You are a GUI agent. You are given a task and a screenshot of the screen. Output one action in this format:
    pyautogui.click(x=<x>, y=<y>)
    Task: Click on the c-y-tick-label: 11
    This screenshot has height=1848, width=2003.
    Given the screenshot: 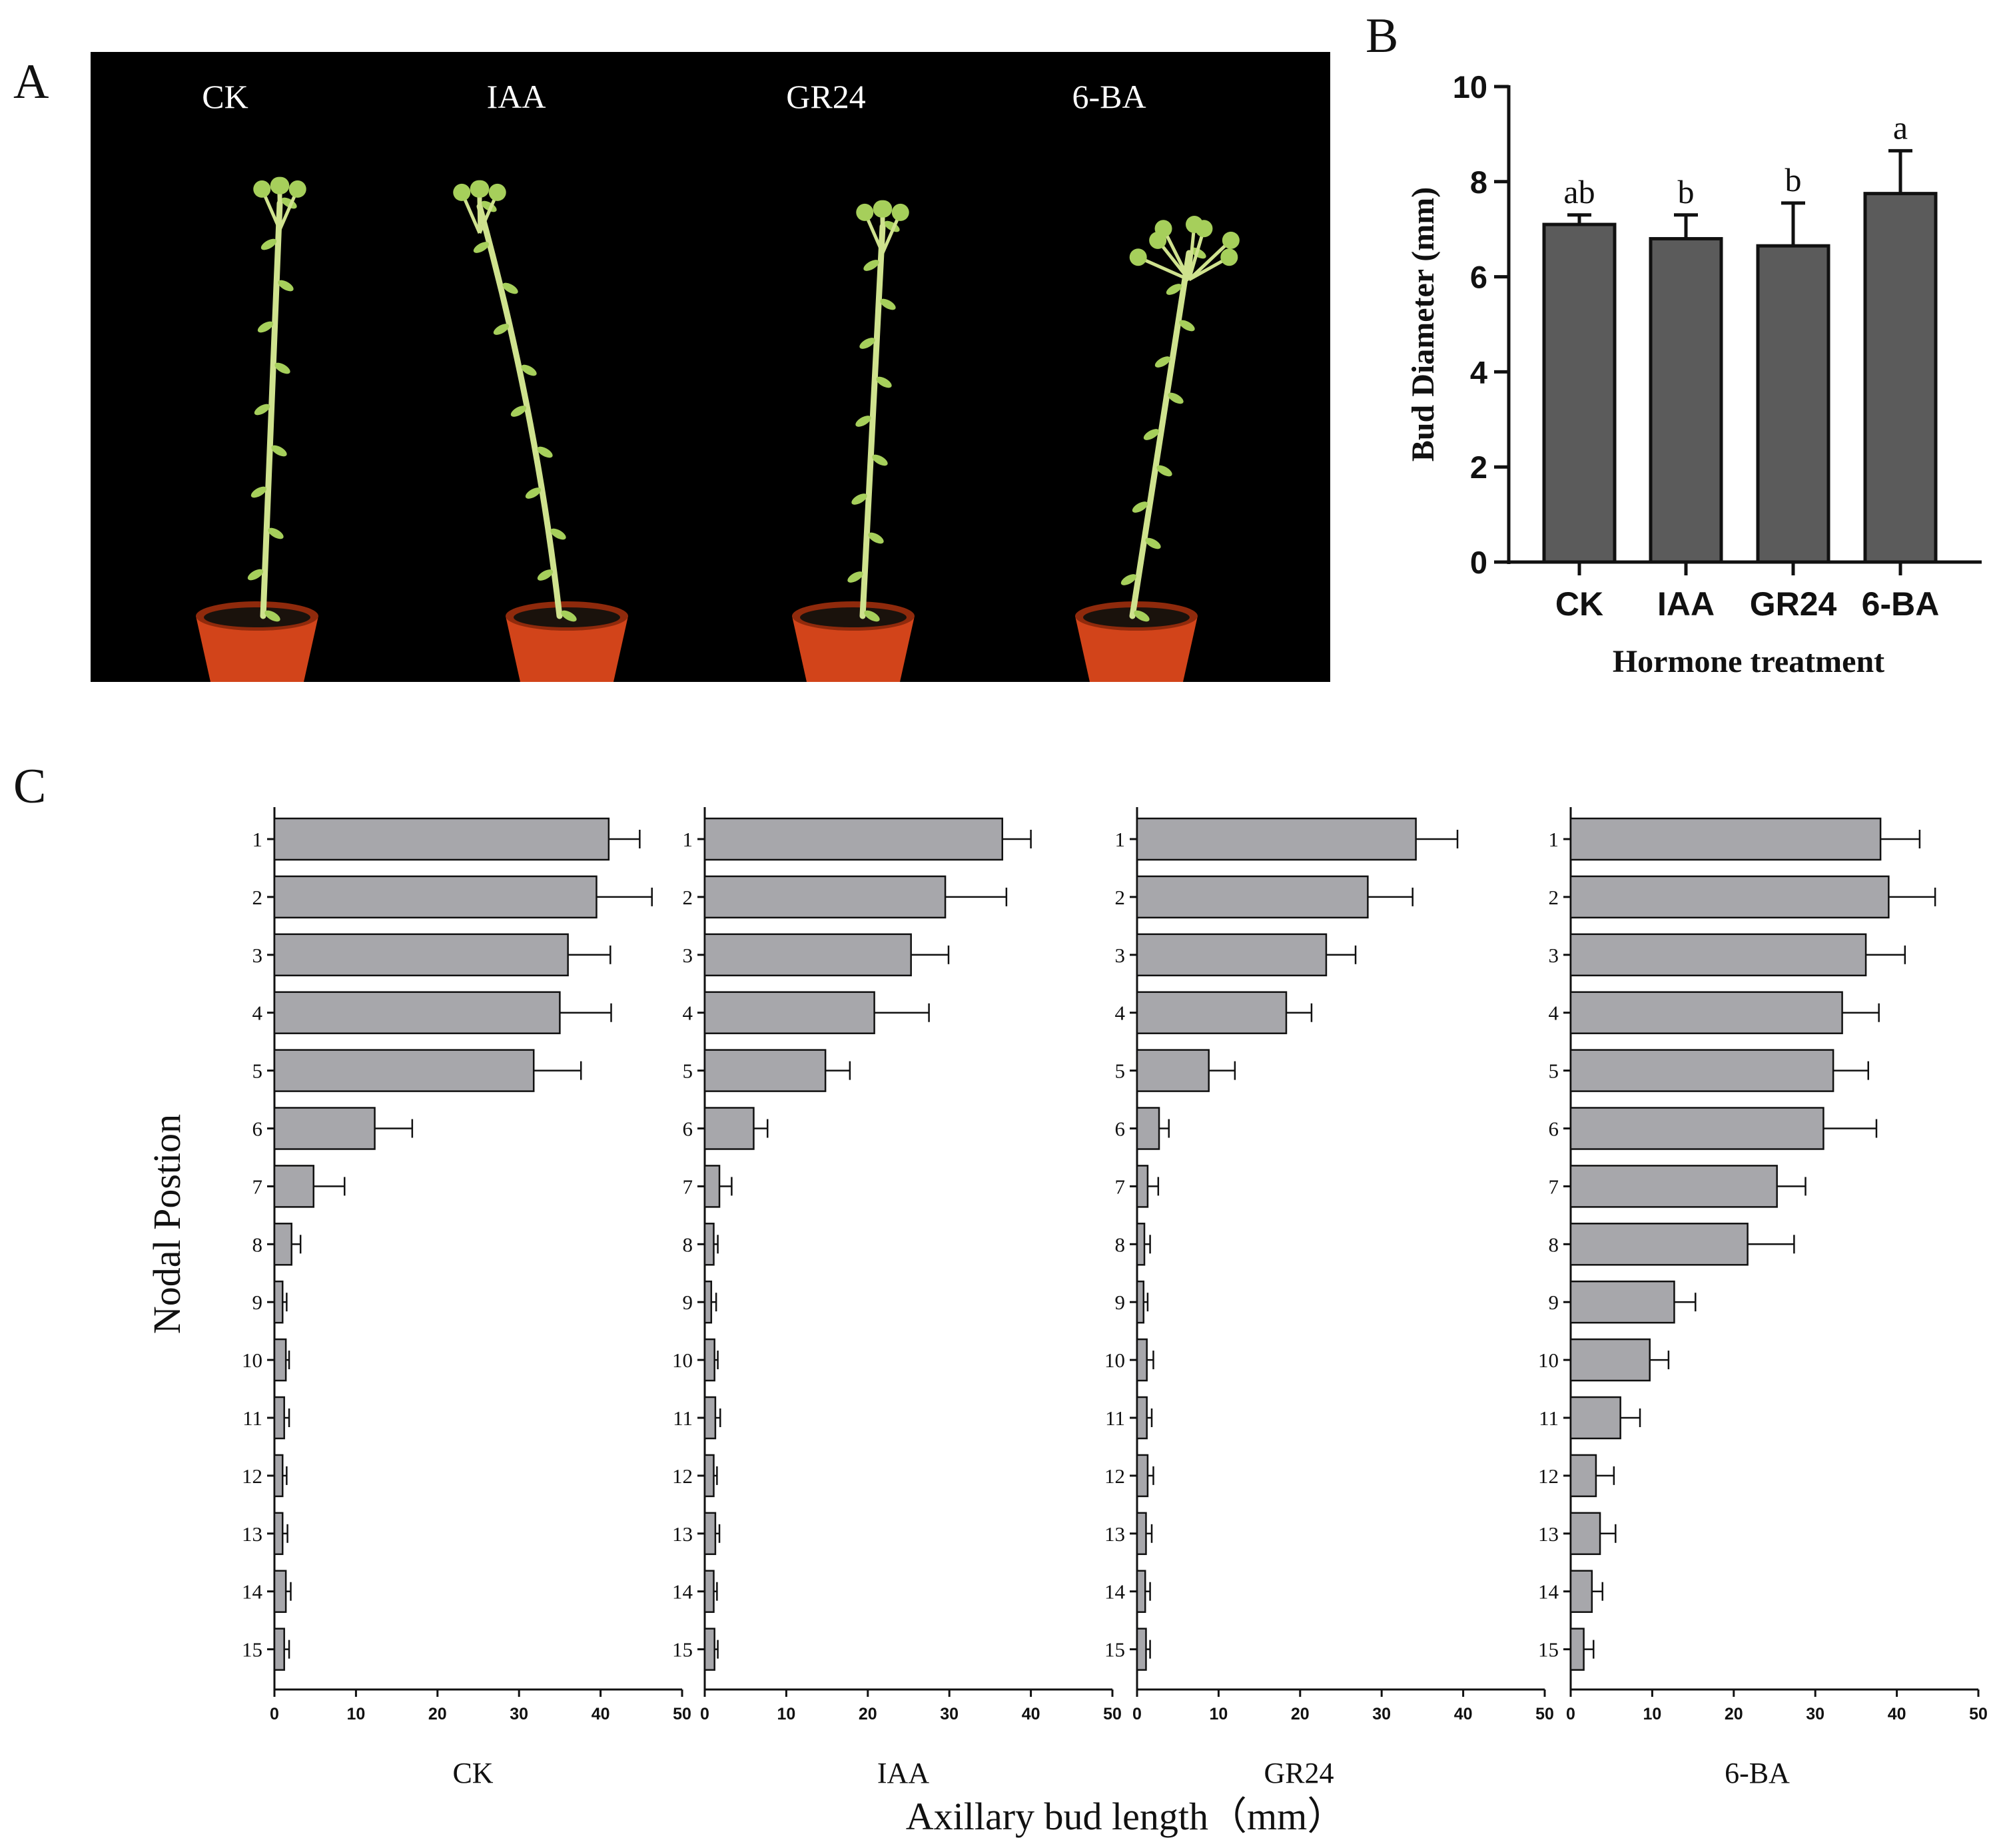 What is the action you would take?
    pyautogui.click(x=1549, y=1418)
    